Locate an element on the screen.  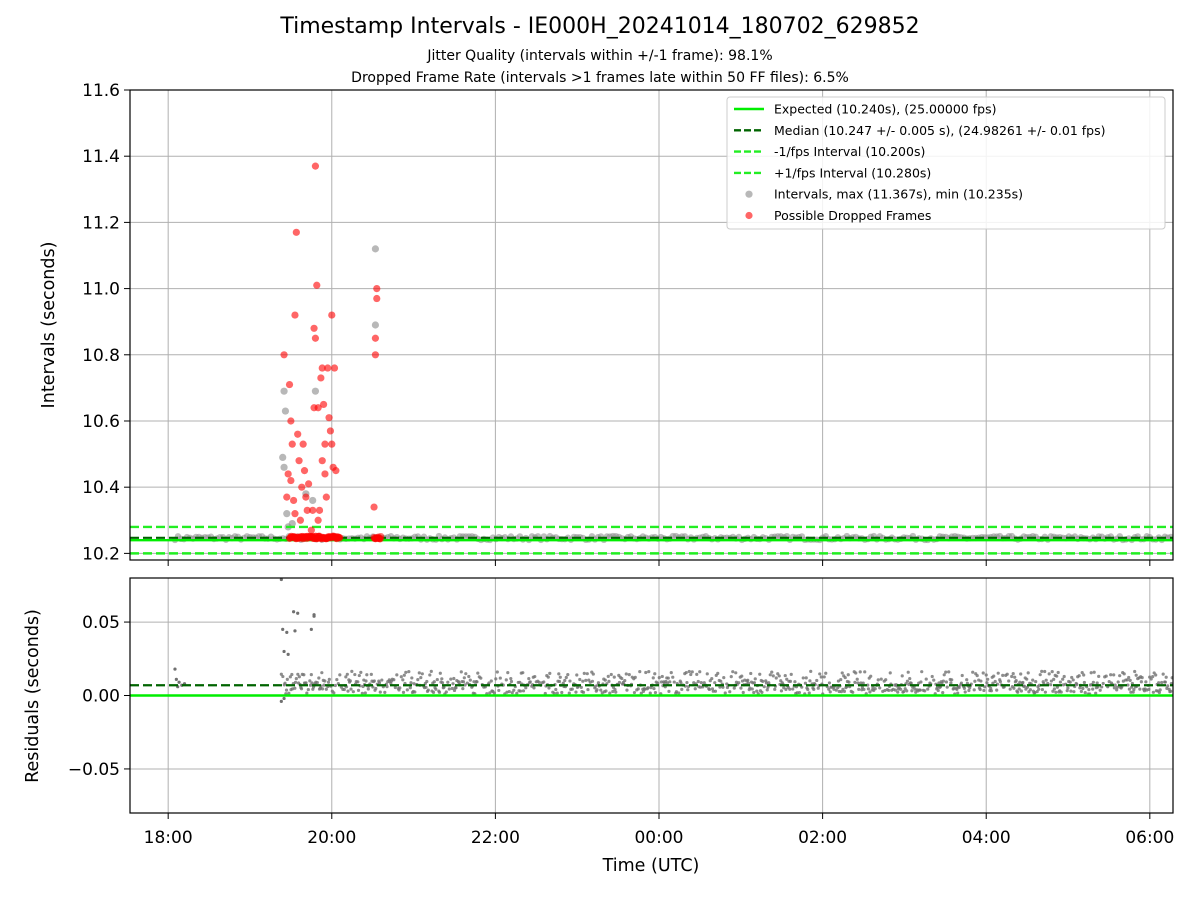
x-tick-label: 06:00 is located at coordinates (1149, 838).